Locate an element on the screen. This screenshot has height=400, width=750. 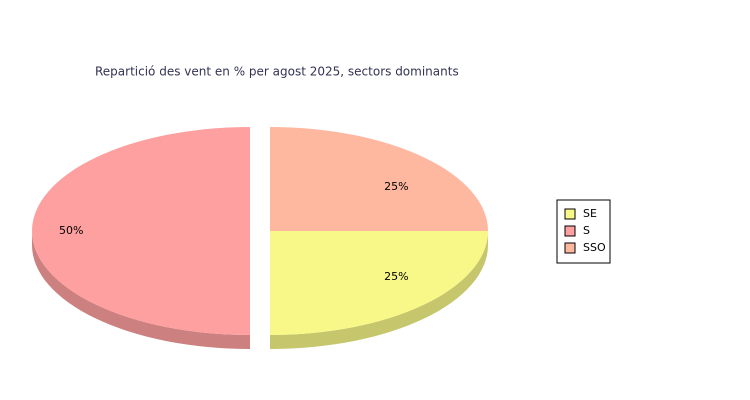
legend-label: SSO is located at coordinates (594, 247).